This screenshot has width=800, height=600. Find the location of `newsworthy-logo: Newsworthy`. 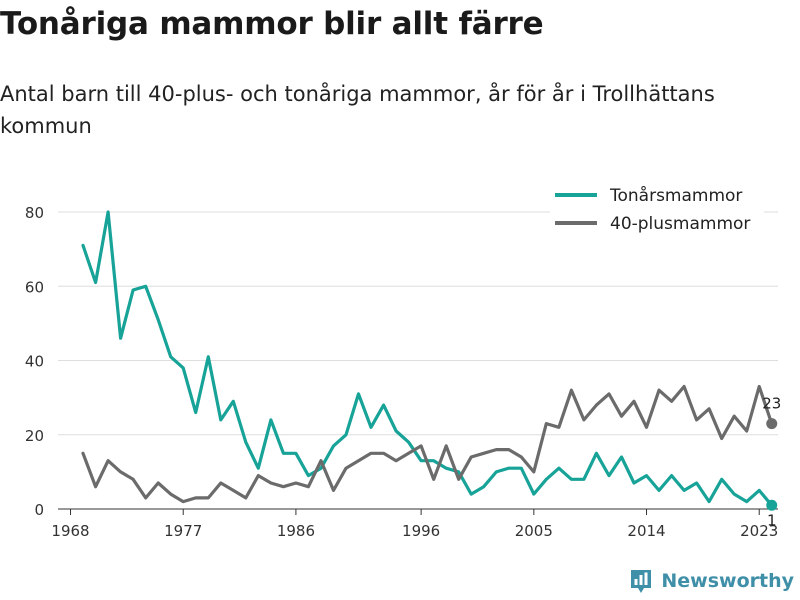

newsworthy-logo: Newsworthy is located at coordinates (711, 581).